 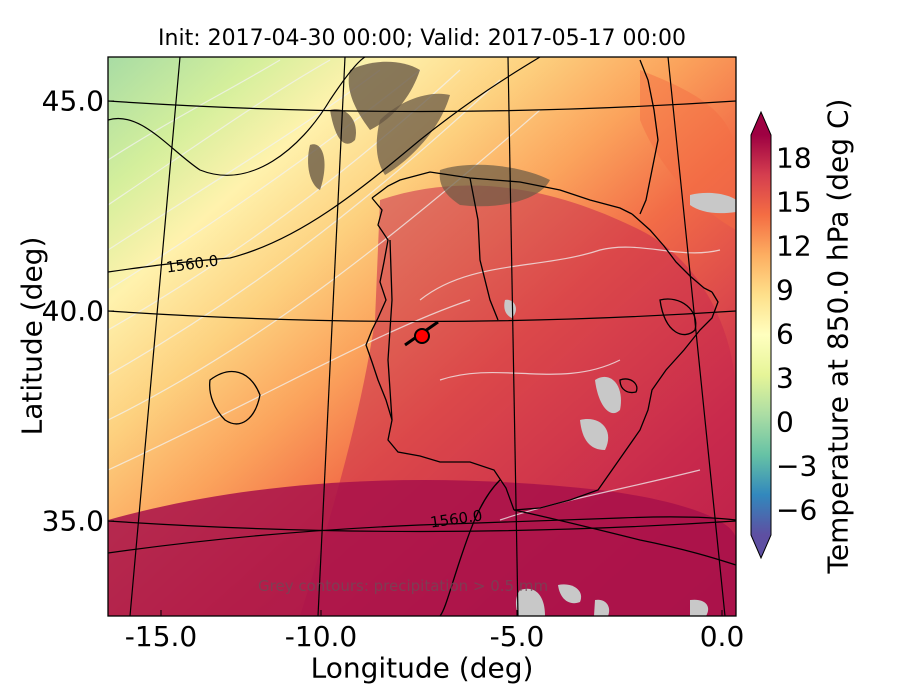 What do you see at coordinates (517, 636) in the screenshot?
I see `x-tick-label: -5.0` at bounding box center [517, 636].